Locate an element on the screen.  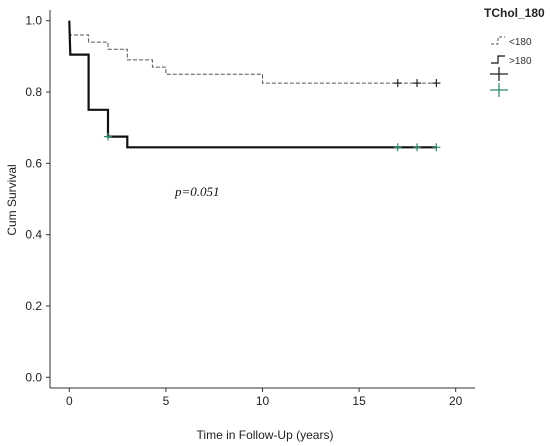
censor-layer is located at coordinates (272, 115).